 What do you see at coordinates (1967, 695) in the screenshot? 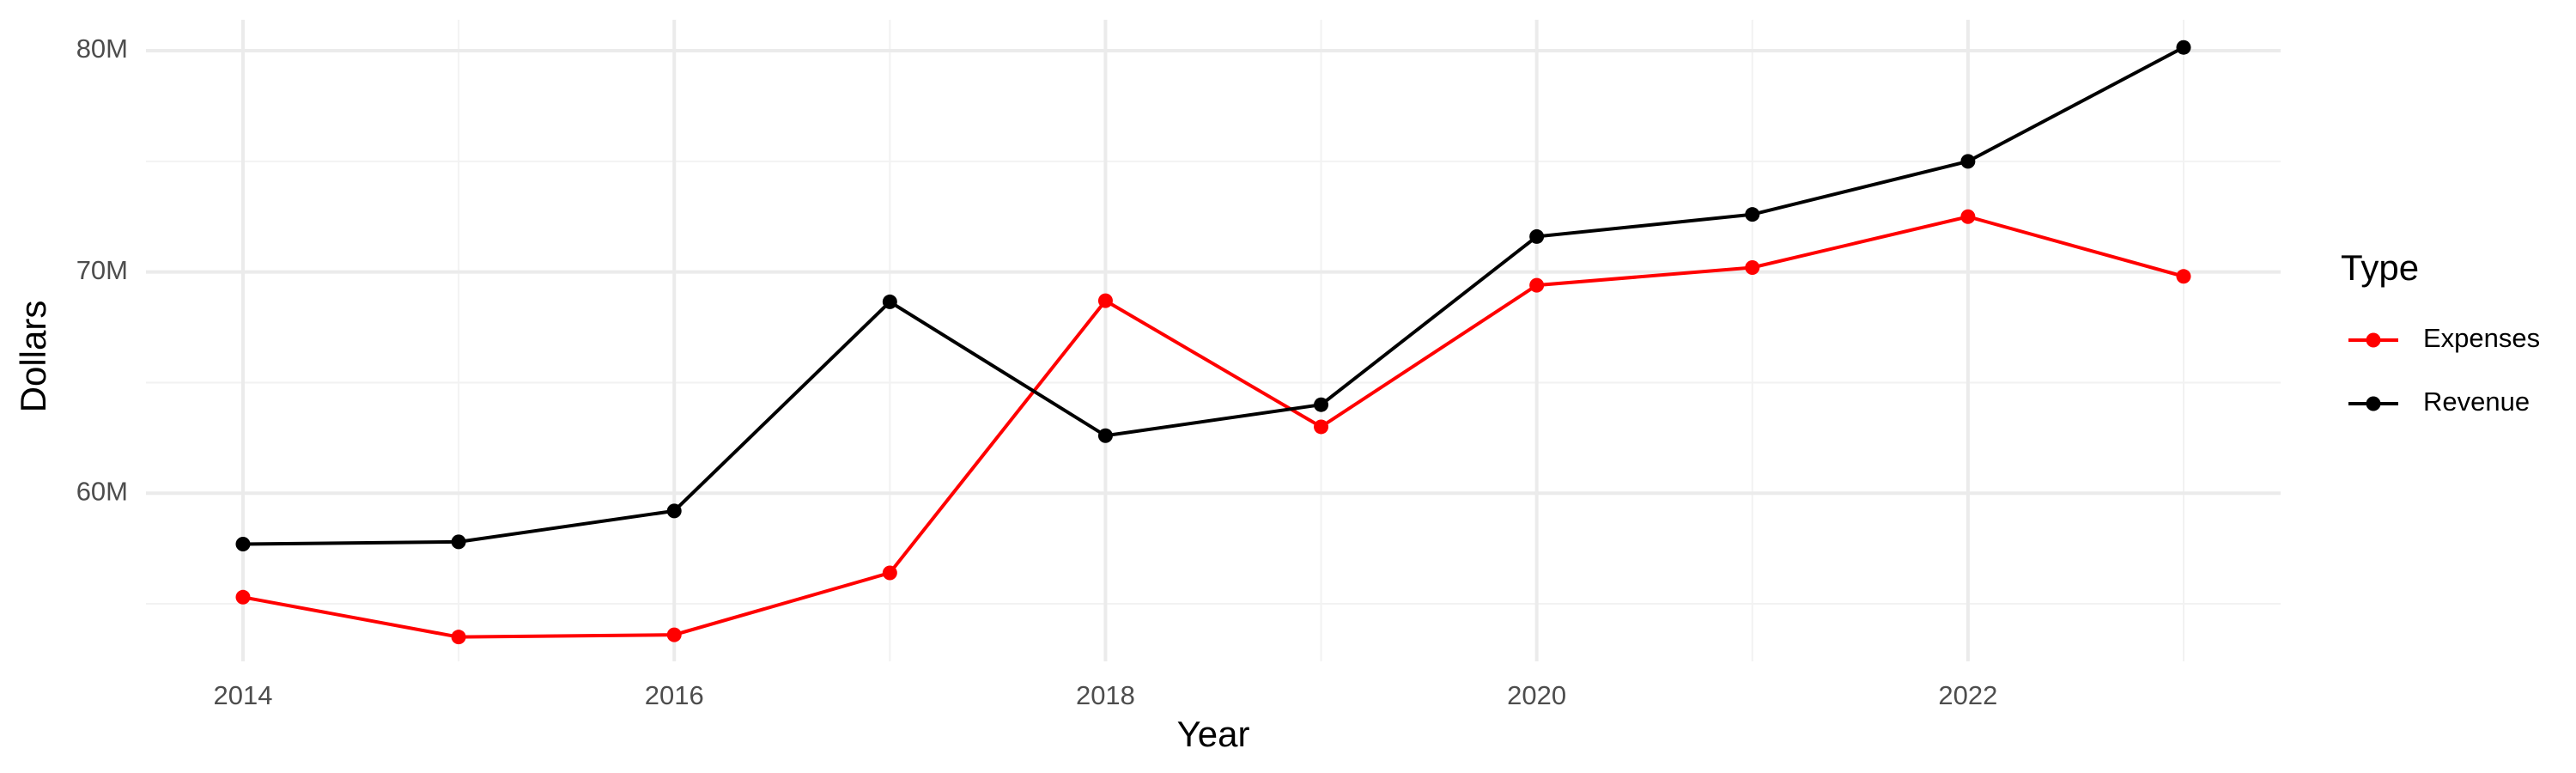
I see `x-tick-label: 2022` at bounding box center [1967, 695].